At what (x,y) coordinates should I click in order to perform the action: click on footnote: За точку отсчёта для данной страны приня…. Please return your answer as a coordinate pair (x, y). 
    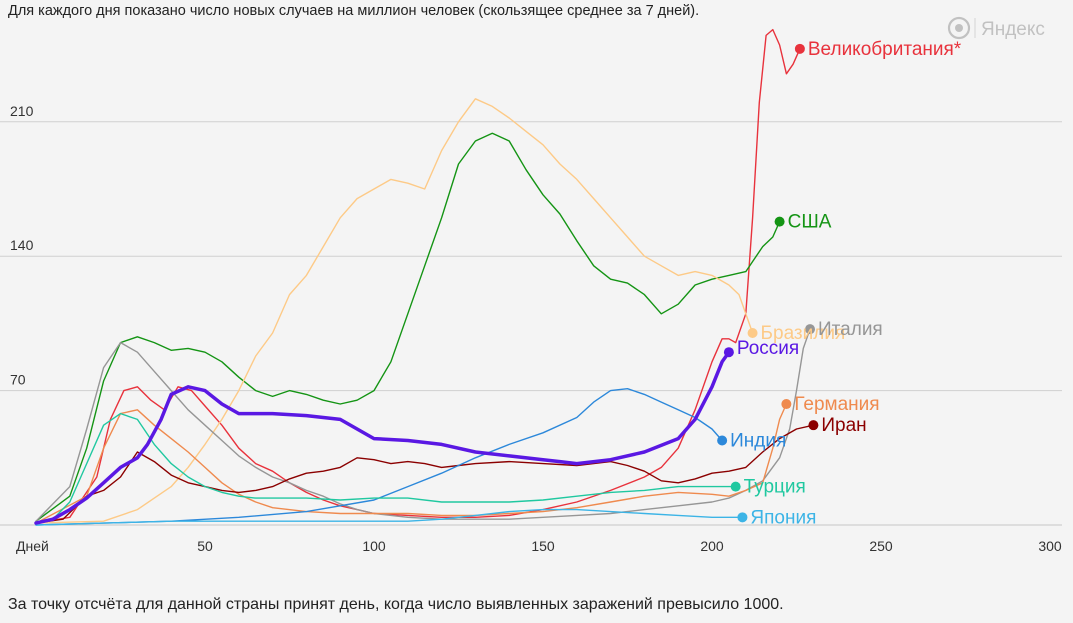
    Looking at the image, I should click on (396, 604).